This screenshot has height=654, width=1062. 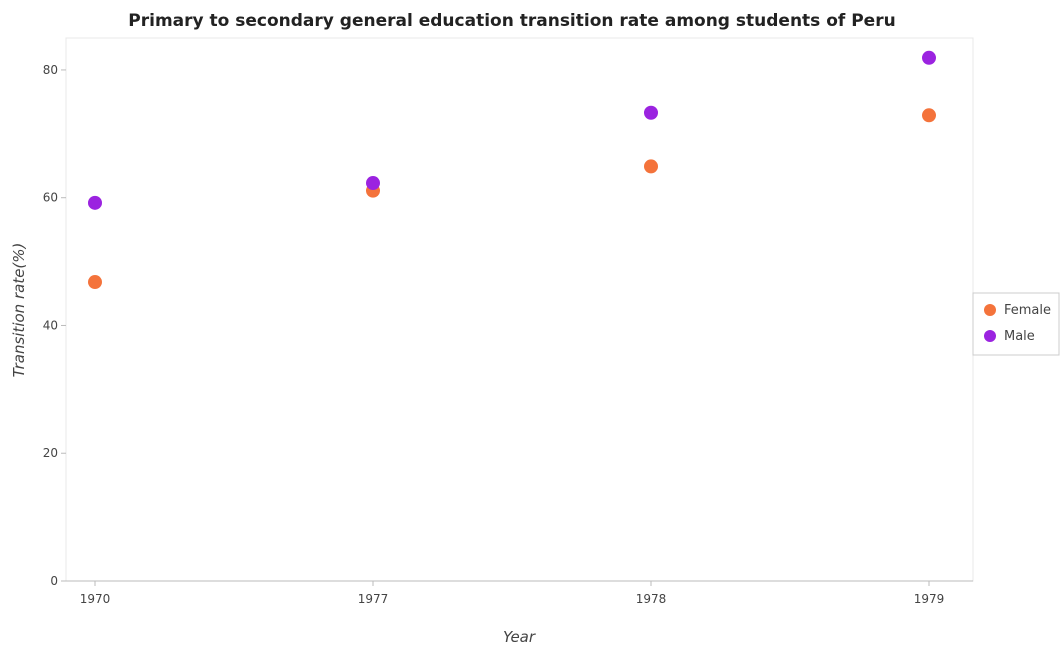 What do you see at coordinates (50, 325) in the screenshot?
I see `y-tick-label: 40` at bounding box center [50, 325].